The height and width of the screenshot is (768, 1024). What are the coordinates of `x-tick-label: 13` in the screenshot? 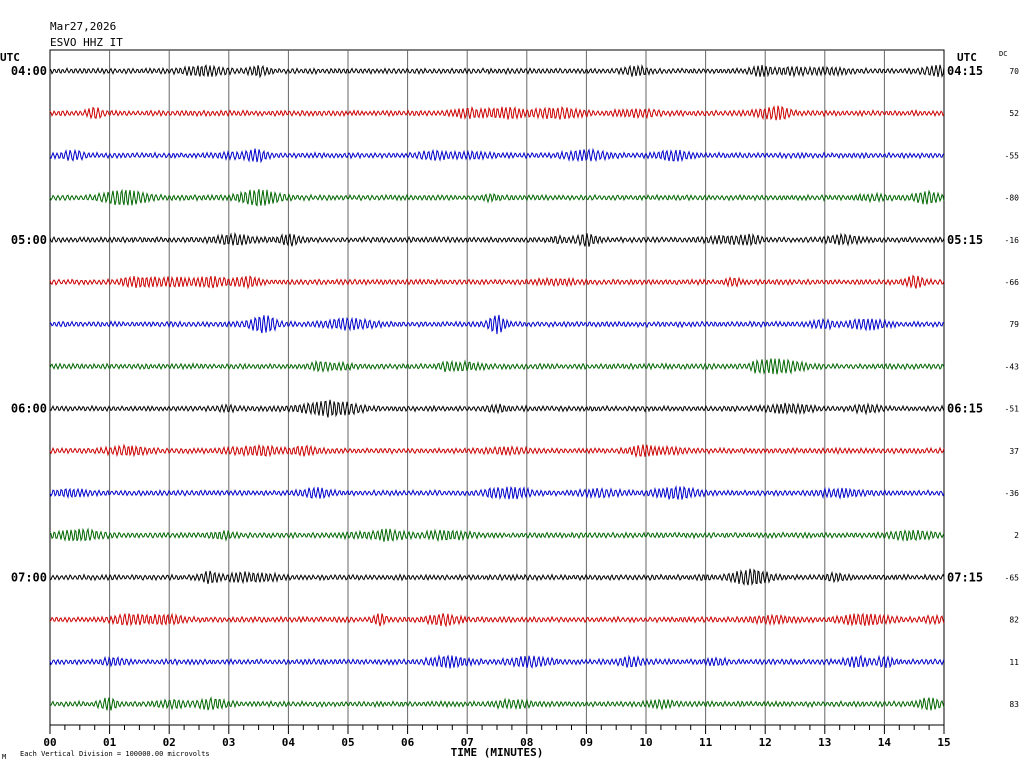 It's located at (824, 742).